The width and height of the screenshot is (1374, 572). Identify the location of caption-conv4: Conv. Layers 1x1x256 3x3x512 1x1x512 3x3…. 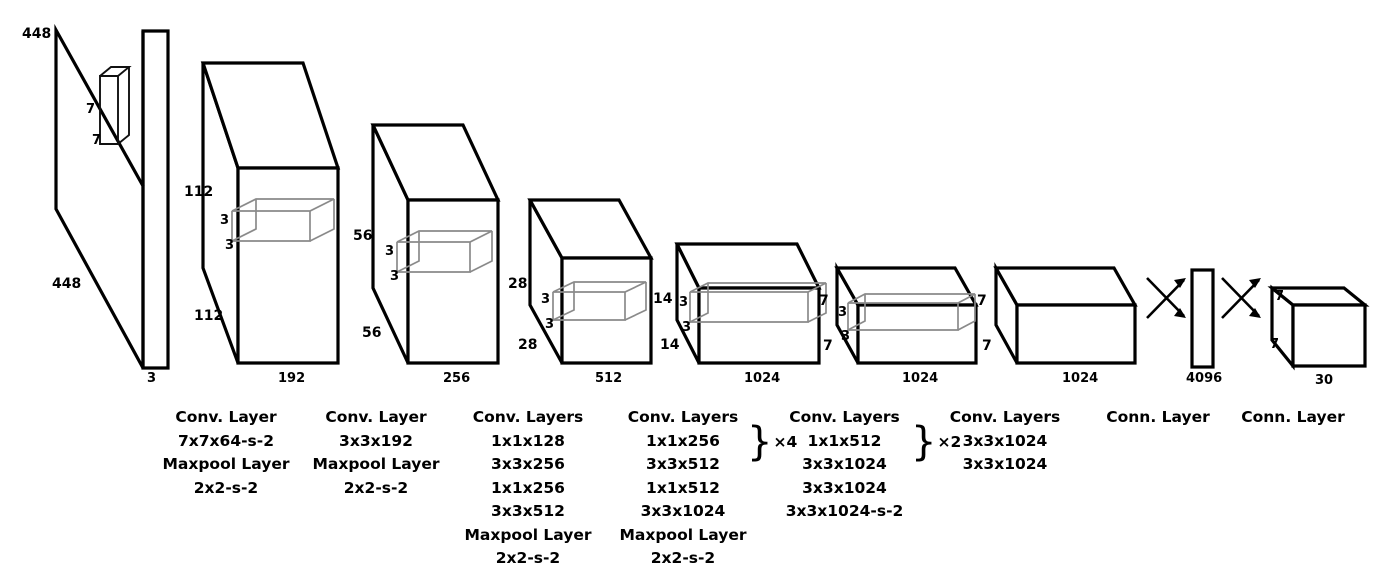
(683, 488).